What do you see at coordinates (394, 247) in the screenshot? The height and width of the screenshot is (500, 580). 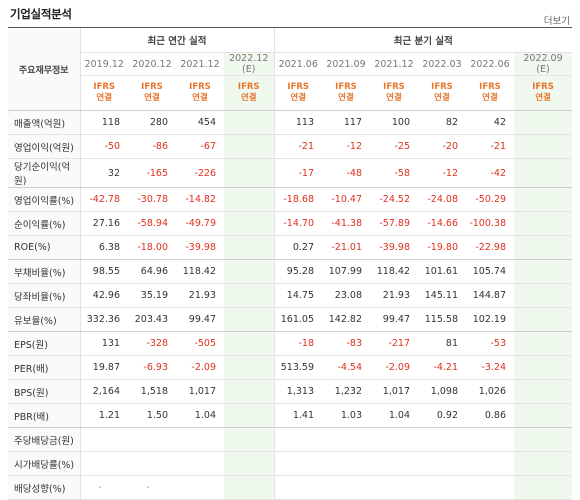 I see `value-cell: -39.98` at bounding box center [394, 247].